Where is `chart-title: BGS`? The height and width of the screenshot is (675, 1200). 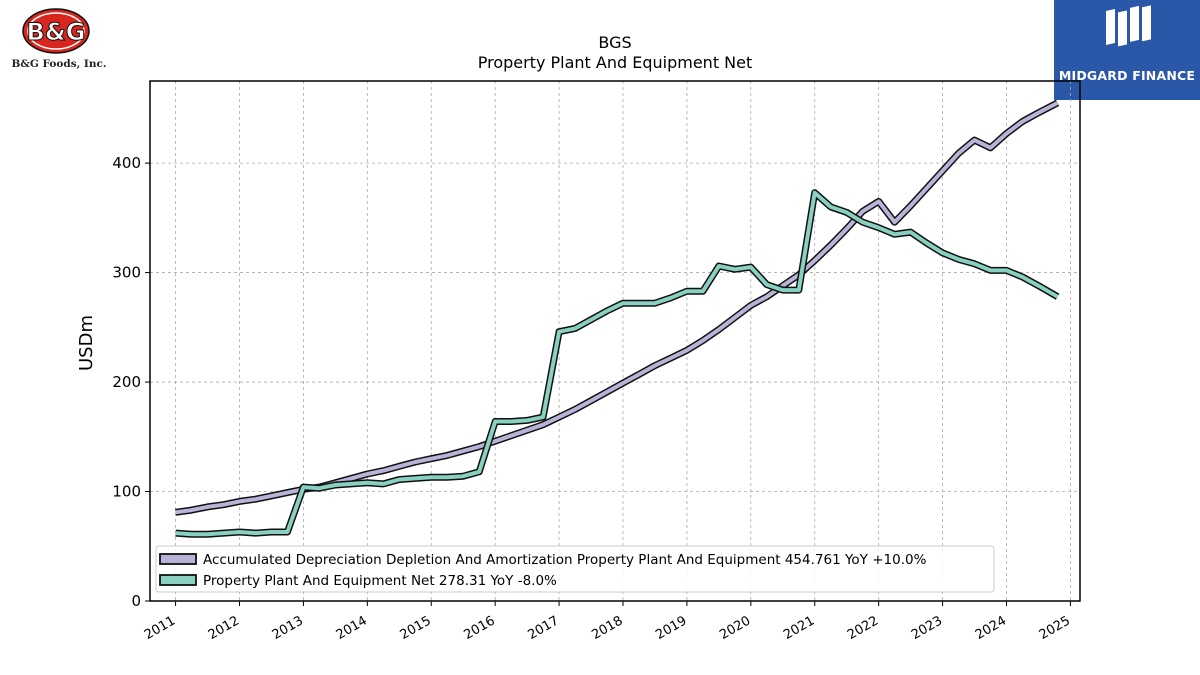
chart-title: BGS is located at coordinates (614, 42).